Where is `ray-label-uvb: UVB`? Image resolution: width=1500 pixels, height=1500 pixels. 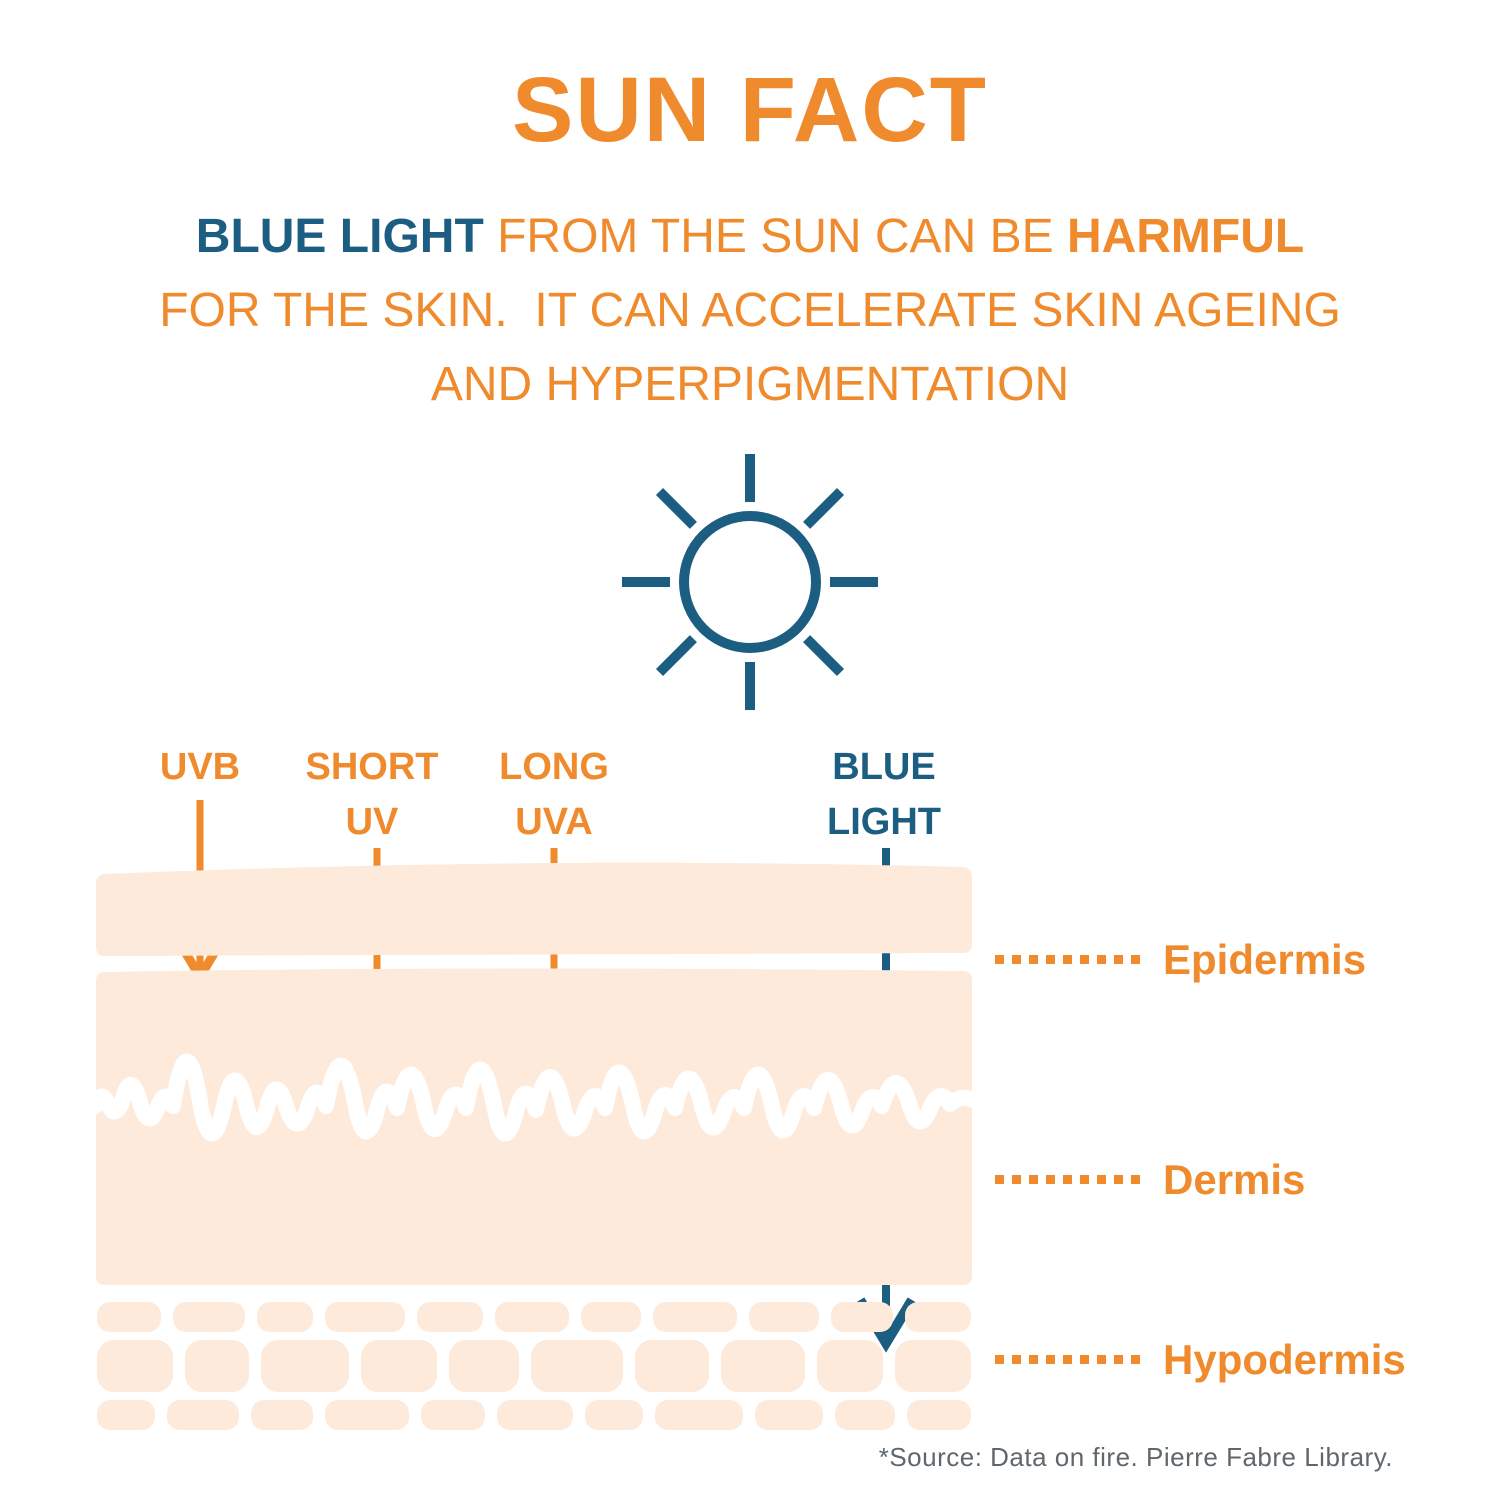
ray-label-uvb: UVB is located at coordinates (200, 767).